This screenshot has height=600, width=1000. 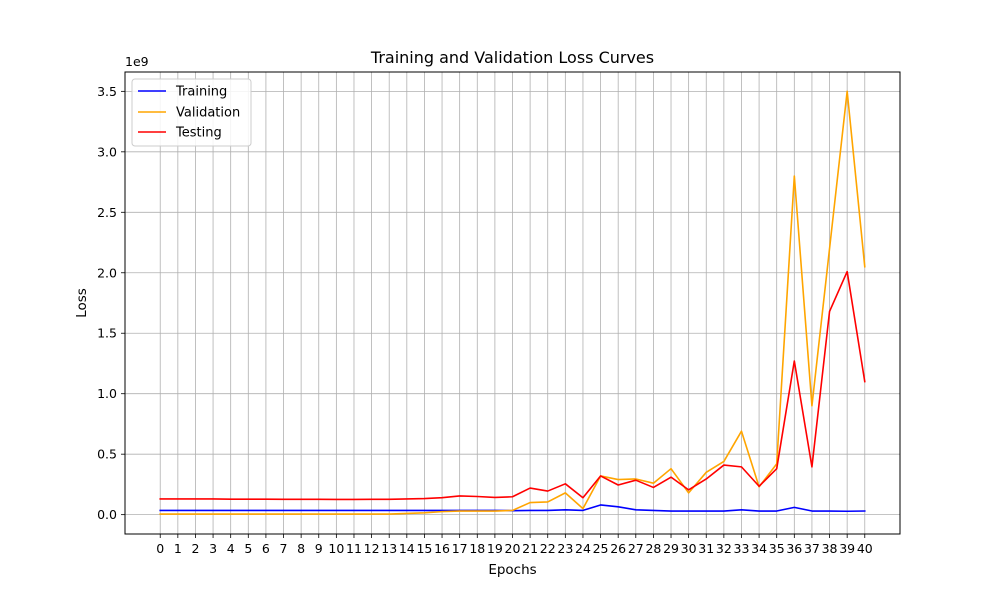 I want to click on x-tick-label: 38, so click(x=830, y=548).